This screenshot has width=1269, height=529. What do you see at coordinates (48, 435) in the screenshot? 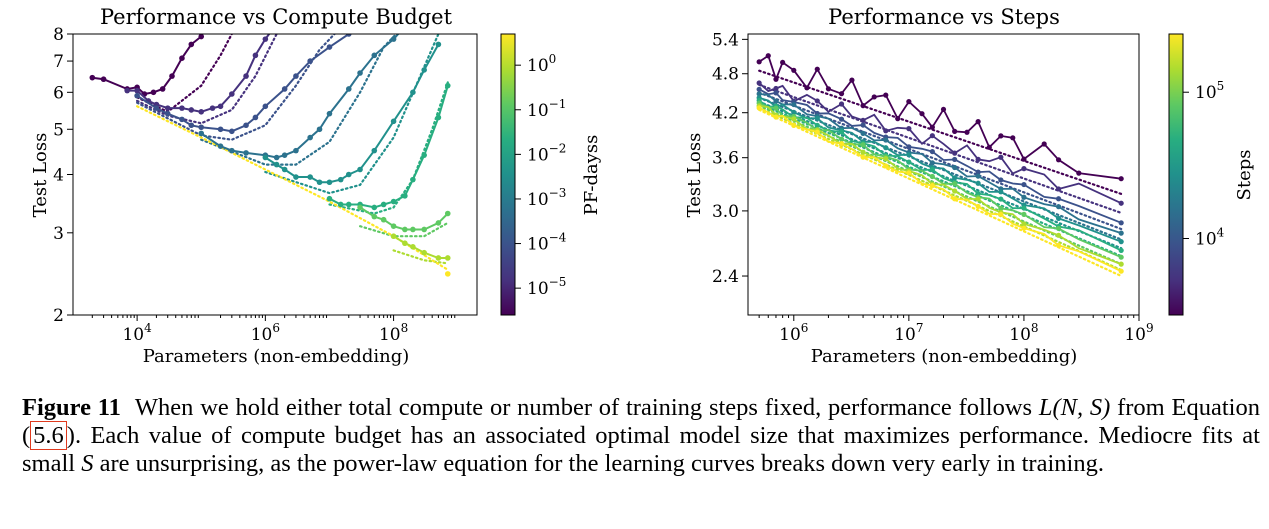
I see `equation-reference-link: 5.6` at bounding box center [48, 435].